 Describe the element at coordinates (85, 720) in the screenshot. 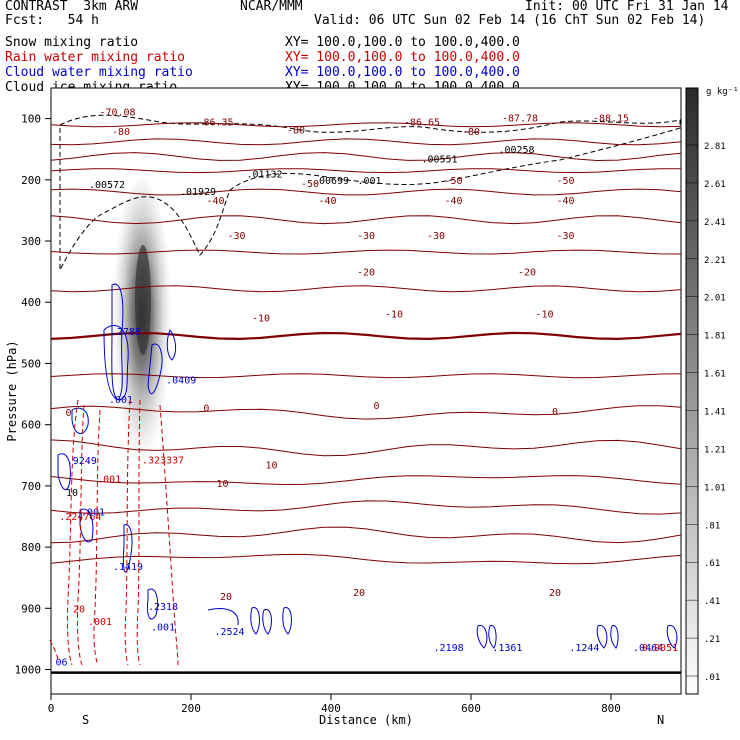

I see `x-end-label-south: S` at that location.